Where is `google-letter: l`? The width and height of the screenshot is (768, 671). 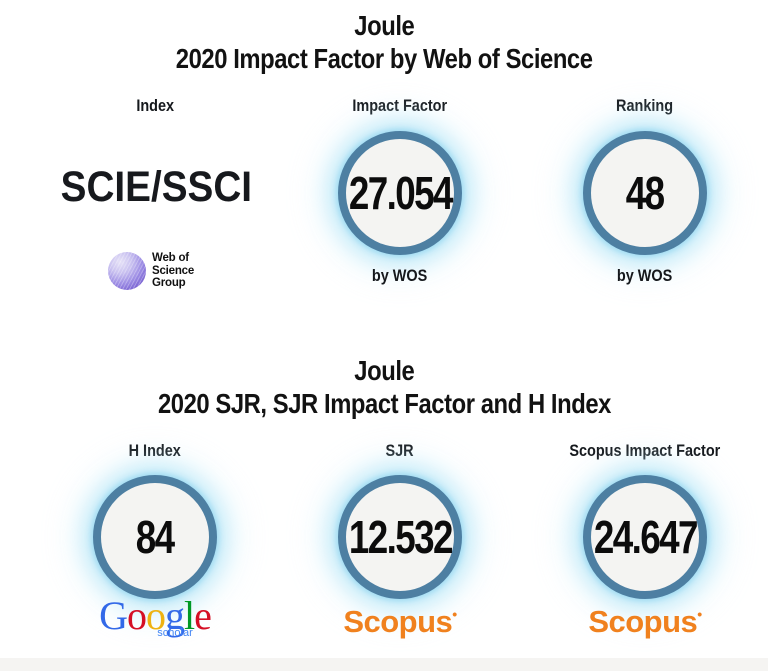 google-letter: l is located at coordinates (189, 615).